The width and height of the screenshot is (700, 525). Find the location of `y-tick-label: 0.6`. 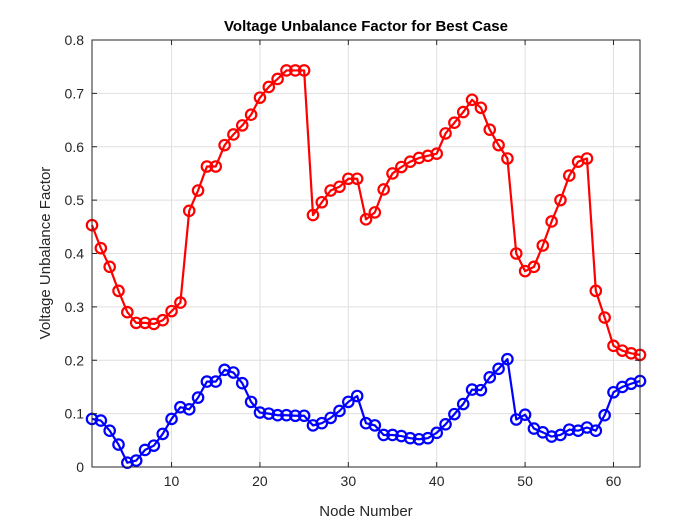

y-tick-label: 0.6 is located at coordinates (75, 147).